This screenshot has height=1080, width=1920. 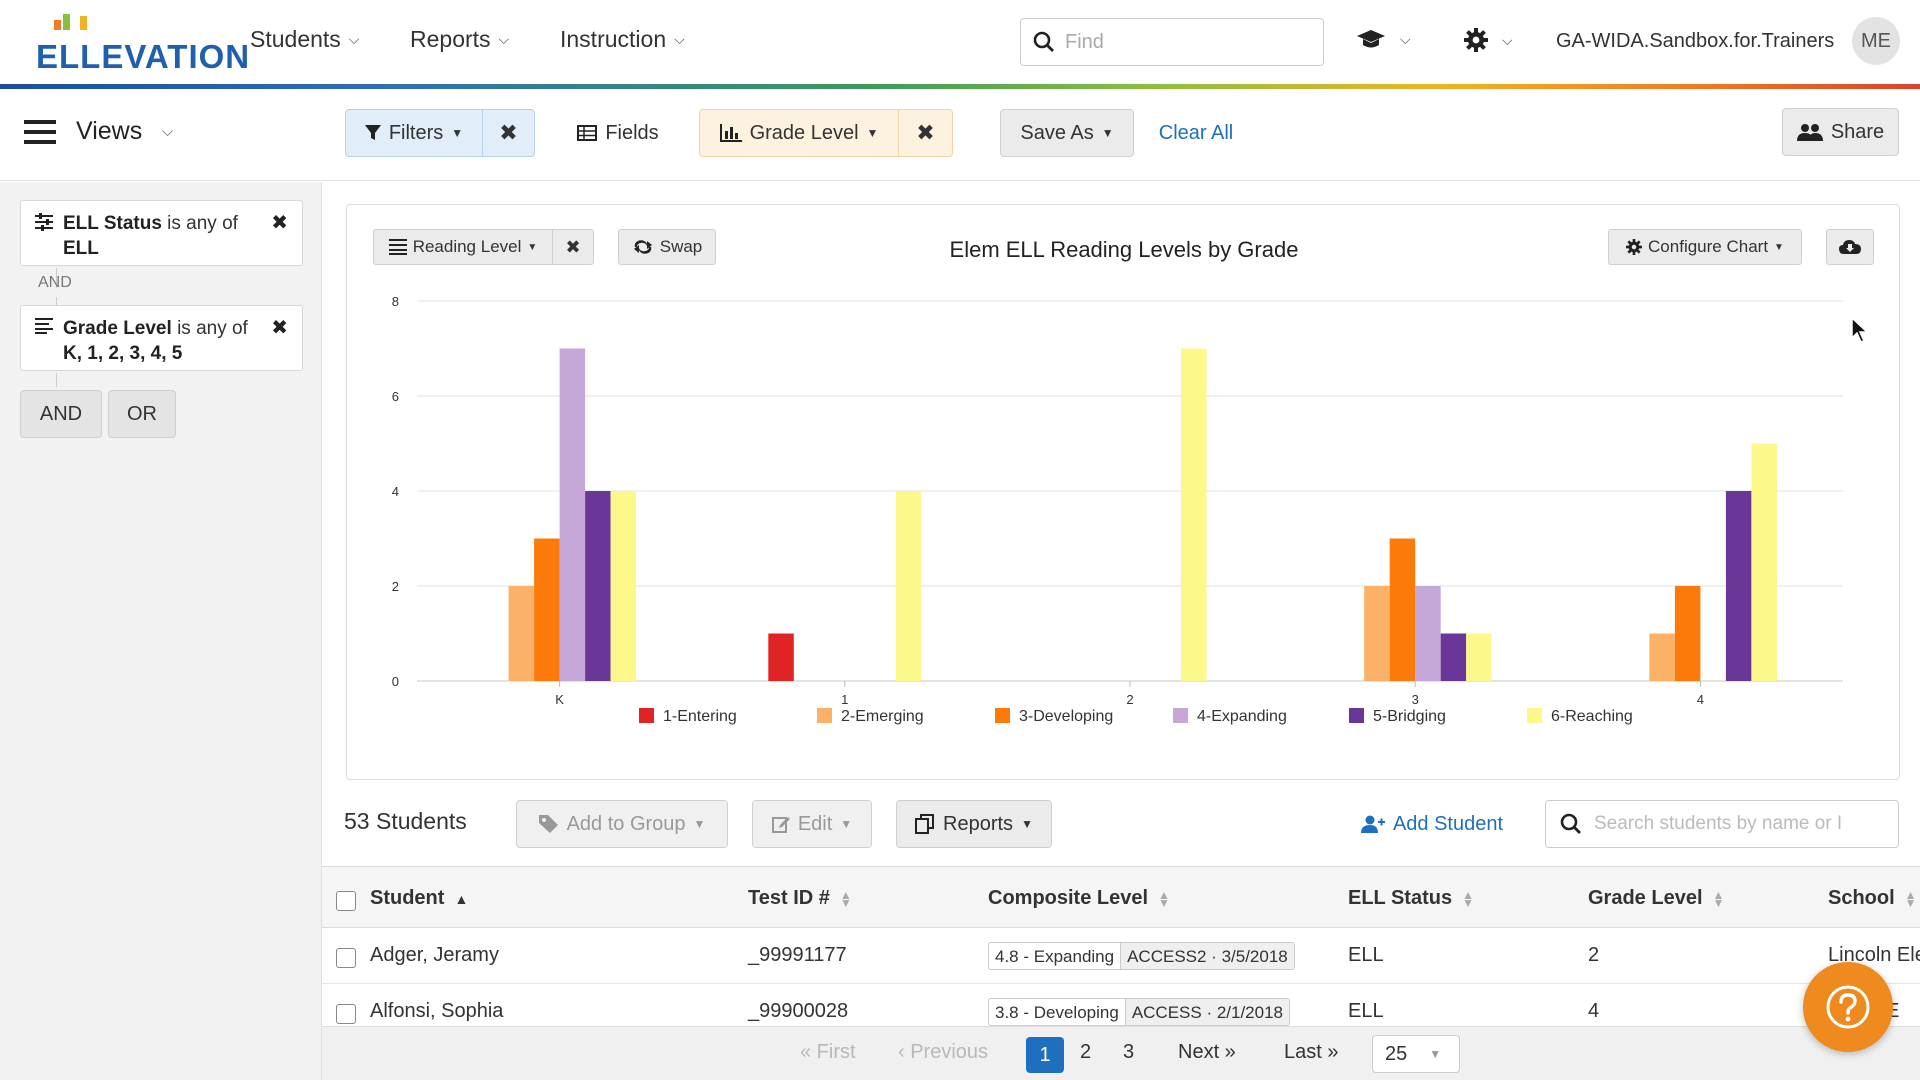 I want to click on fields-button: Fields, so click(x=618, y=133).